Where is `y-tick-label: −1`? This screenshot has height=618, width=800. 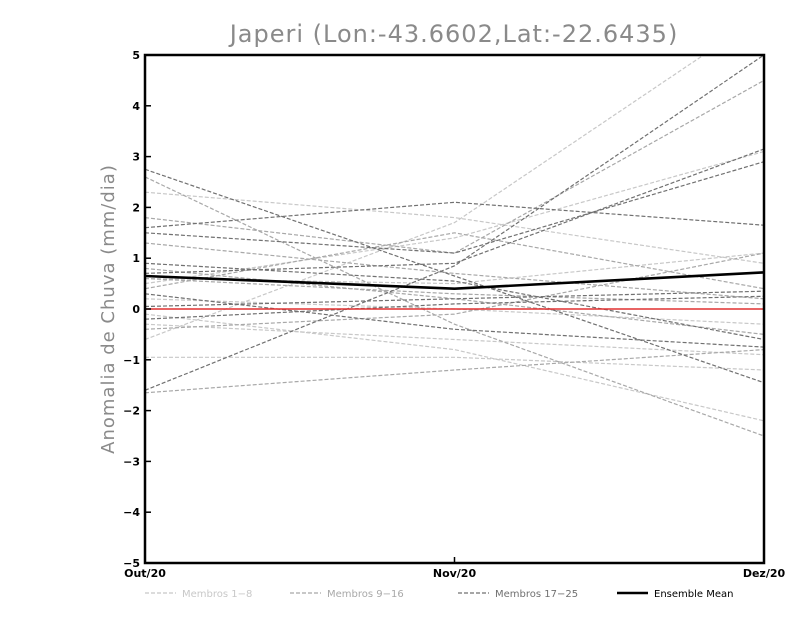
y-tick-label: −1 is located at coordinates (131, 360).